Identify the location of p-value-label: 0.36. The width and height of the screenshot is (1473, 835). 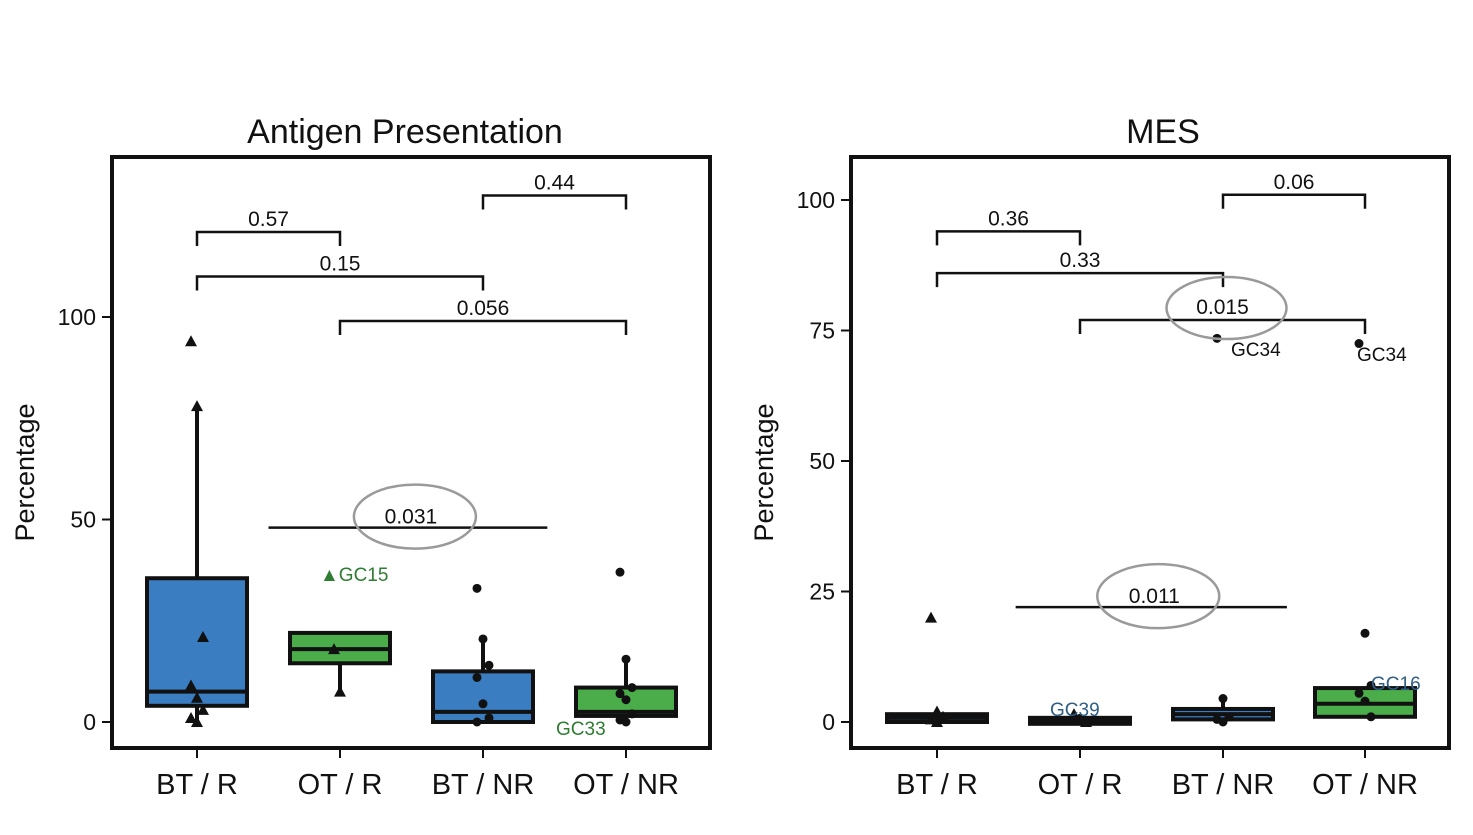
(1008, 218).